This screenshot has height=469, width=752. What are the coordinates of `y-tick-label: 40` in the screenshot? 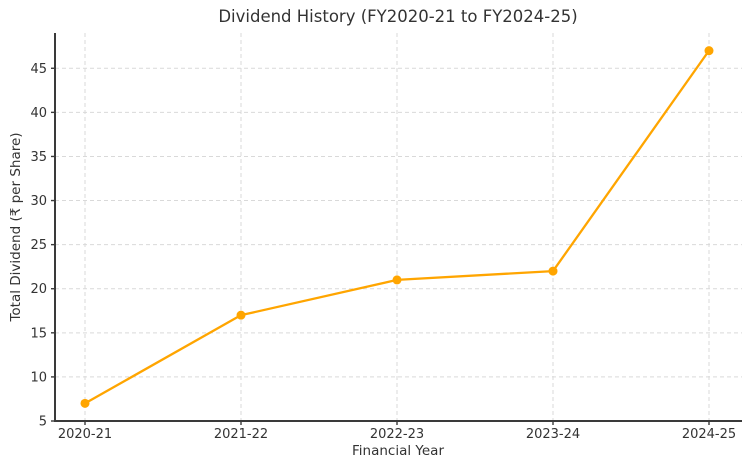 It's located at (38, 113).